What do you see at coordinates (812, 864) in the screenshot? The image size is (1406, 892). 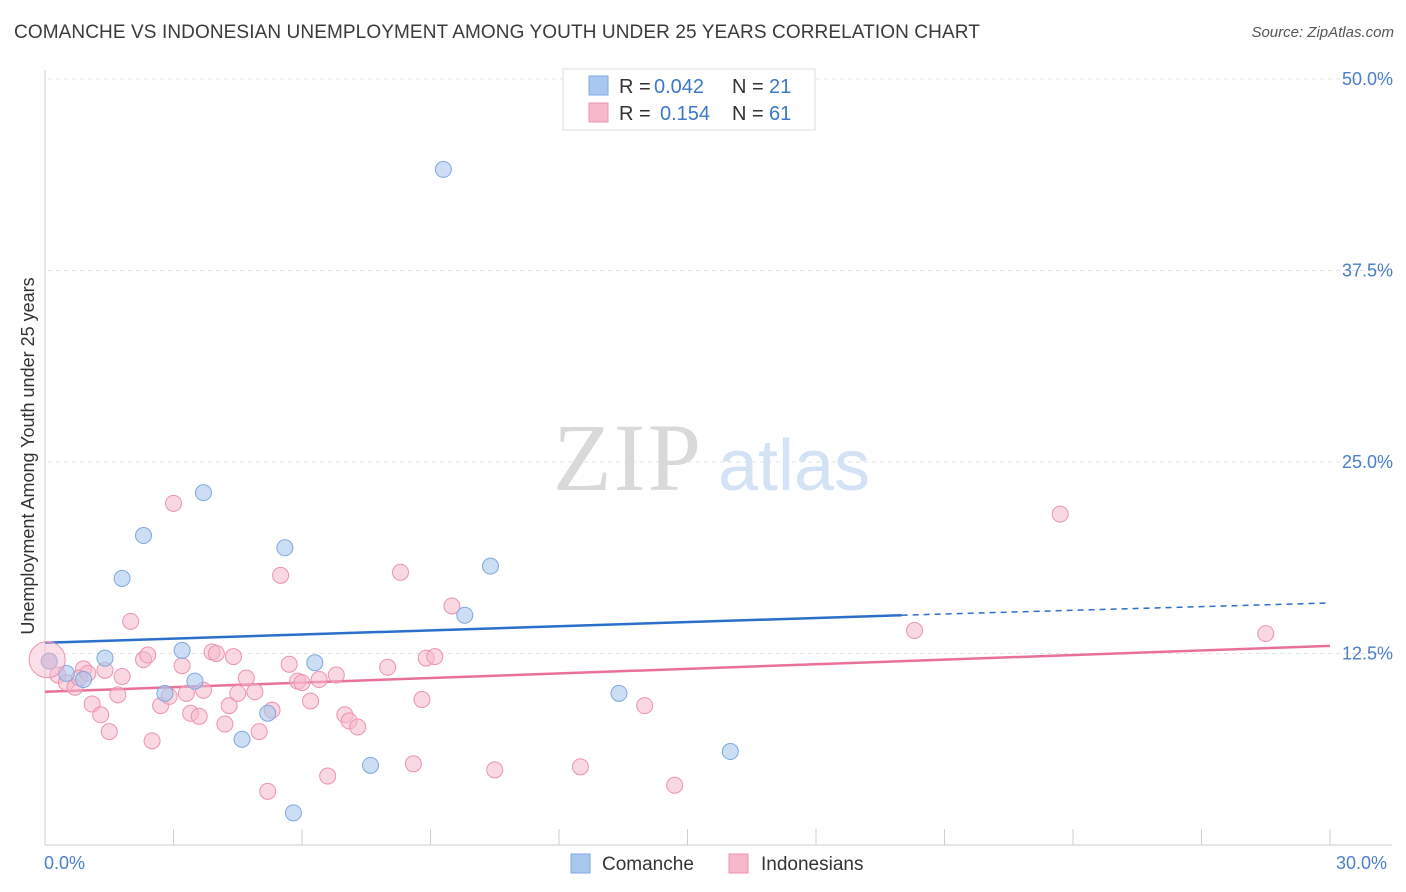 I see `bottom-legend-indonesians: Indonesians` at bounding box center [812, 864].